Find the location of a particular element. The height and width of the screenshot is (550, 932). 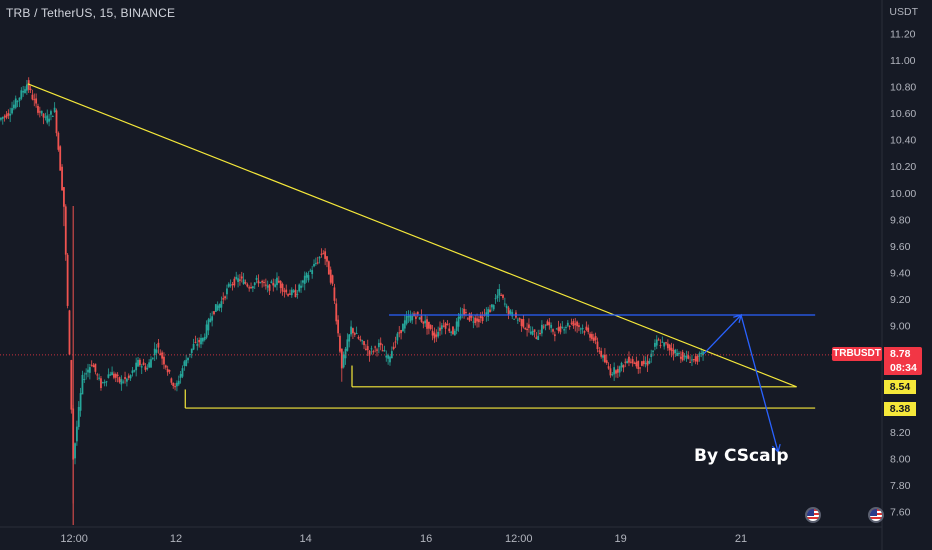

x-tick-label: 16 is located at coordinates (426, 539).